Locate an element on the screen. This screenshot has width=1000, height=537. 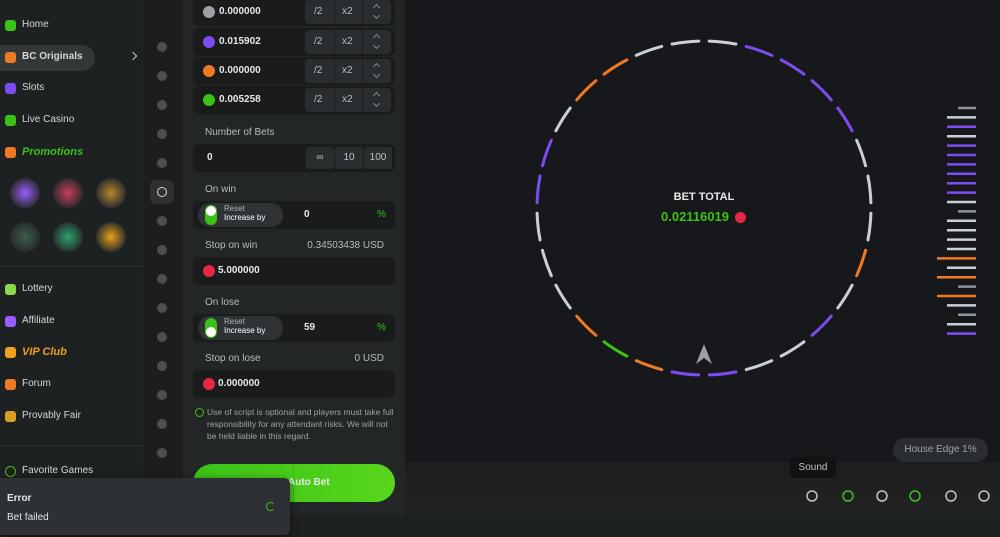
nav-item: Home is located at coordinates (35, 24).